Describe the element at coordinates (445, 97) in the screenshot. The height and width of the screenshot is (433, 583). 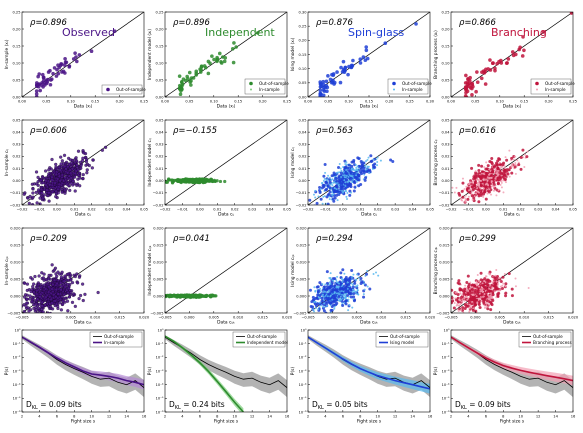
I see `y-tick-label: 0.00` at that location.